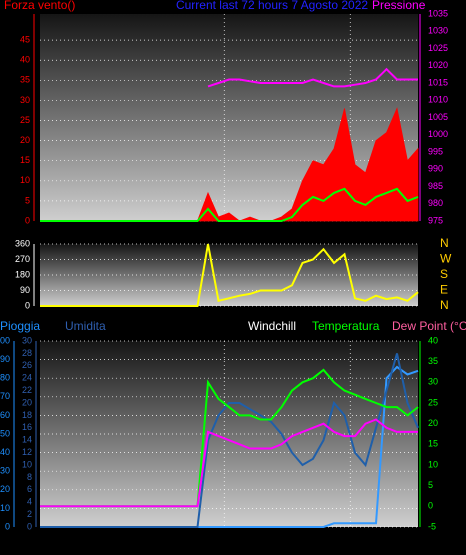 The image size is (466, 555). Describe the element at coordinates (27, 353) in the screenshot. I see `y2-tick-label: 28` at that location.